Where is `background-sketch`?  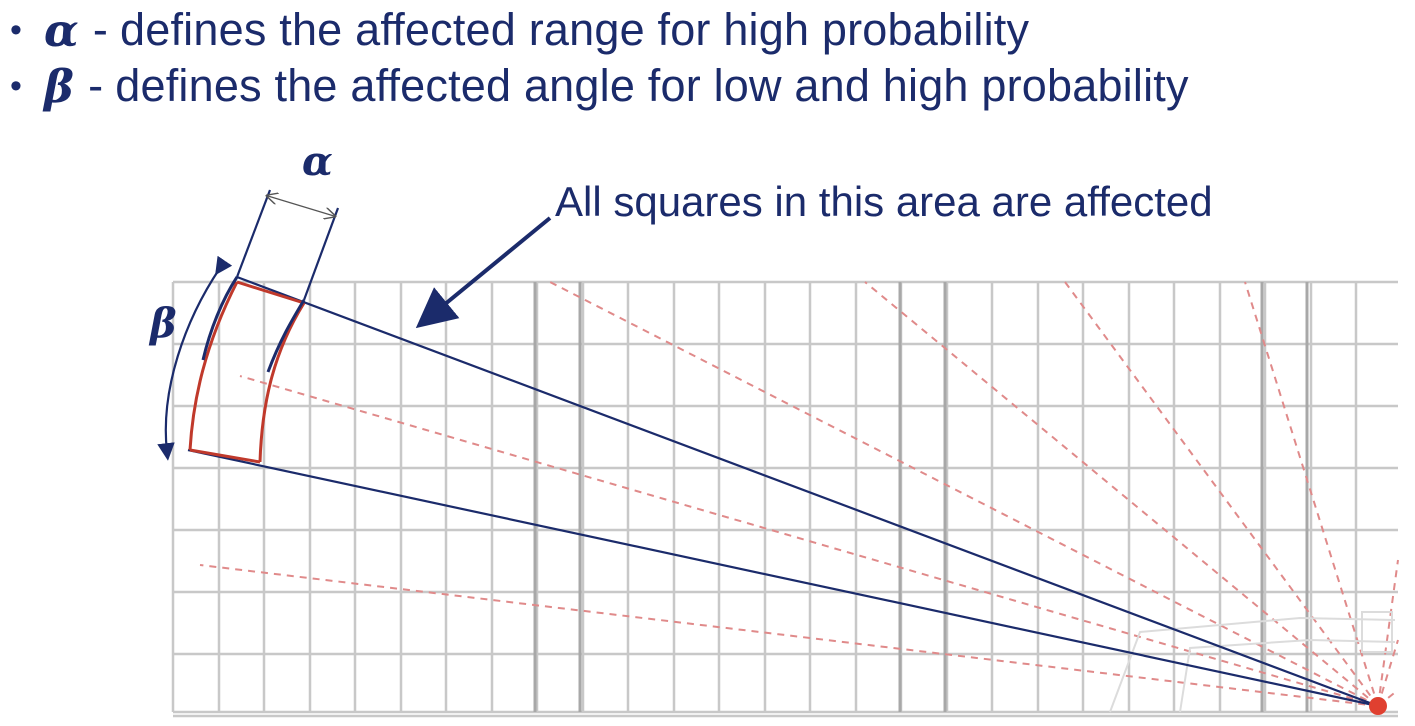 background-sketch is located at coordinates (1252, 662).